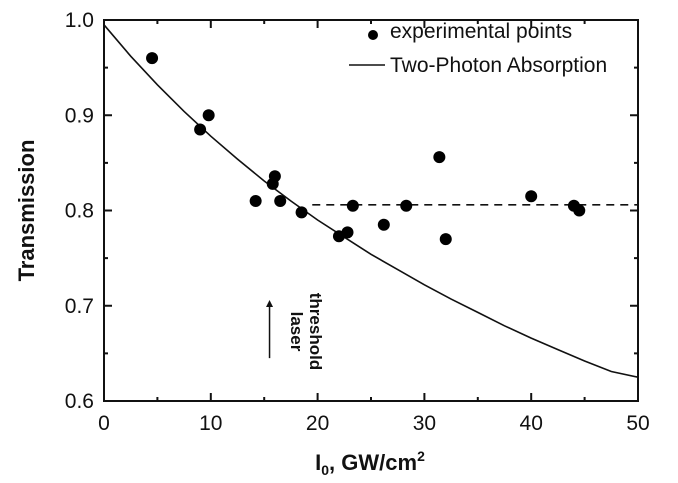 Image resolution: width=678 pixels, height=483 pixels. I want to click on annotation-text-line2: threshold, so click(315, 331).